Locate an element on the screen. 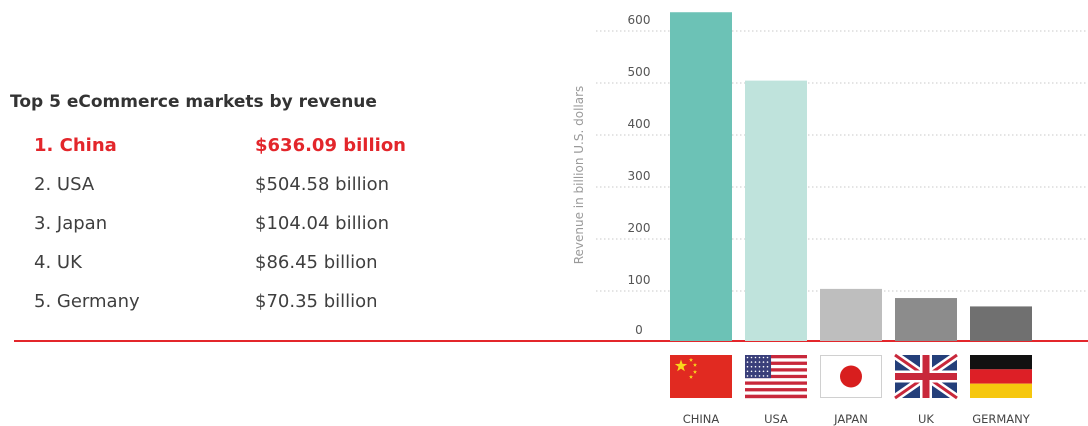 This screenshot has height=426, width=1088. ranking-row-japan: 3. Japan $104.04 billion is located at coordinates (294, 225).